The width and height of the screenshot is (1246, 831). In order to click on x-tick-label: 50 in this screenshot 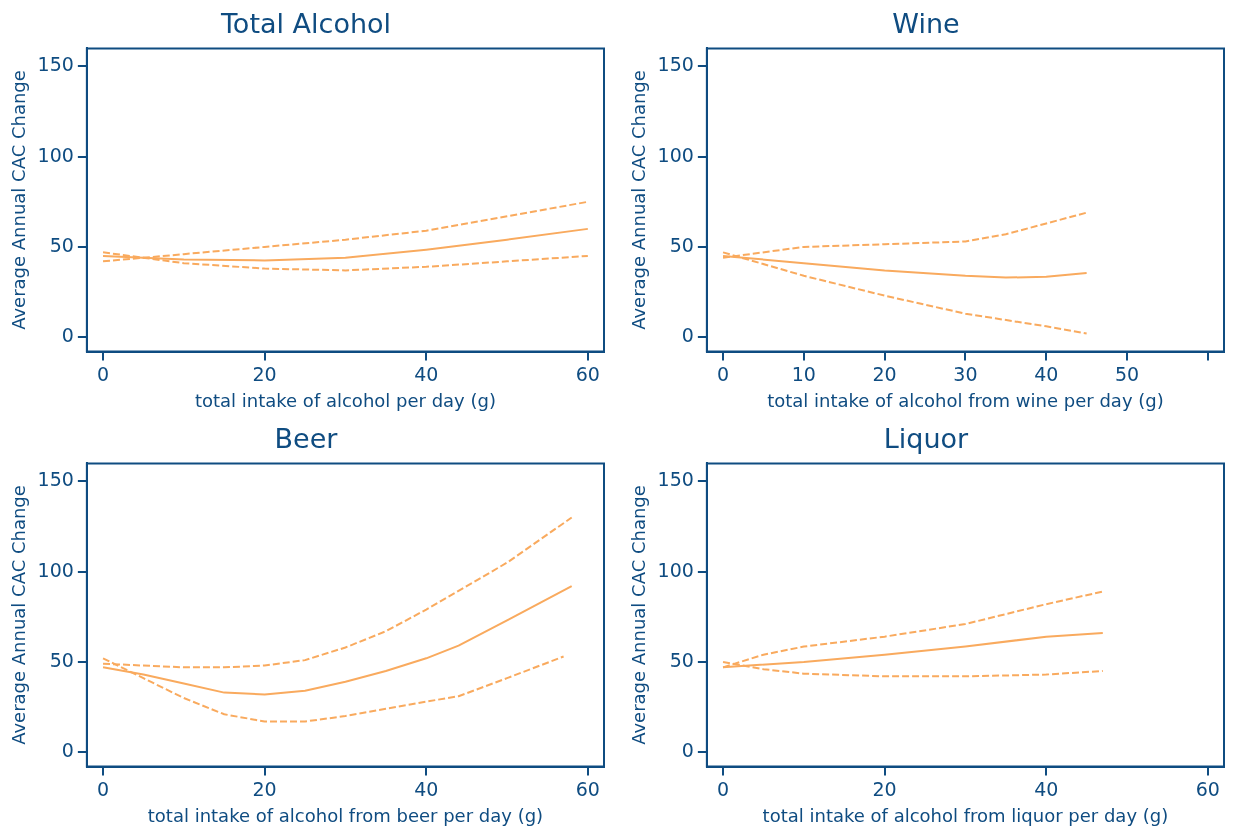, I will do `click(1127, 373)`.